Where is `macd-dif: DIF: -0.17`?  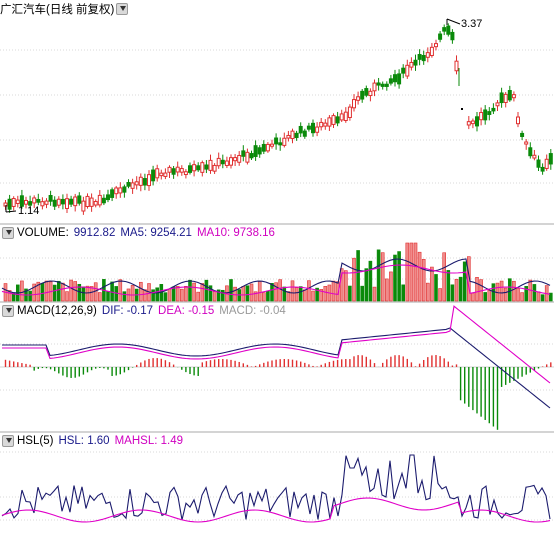 macd-dif: DIF: -0.17 is located at coordinates (127, 311).